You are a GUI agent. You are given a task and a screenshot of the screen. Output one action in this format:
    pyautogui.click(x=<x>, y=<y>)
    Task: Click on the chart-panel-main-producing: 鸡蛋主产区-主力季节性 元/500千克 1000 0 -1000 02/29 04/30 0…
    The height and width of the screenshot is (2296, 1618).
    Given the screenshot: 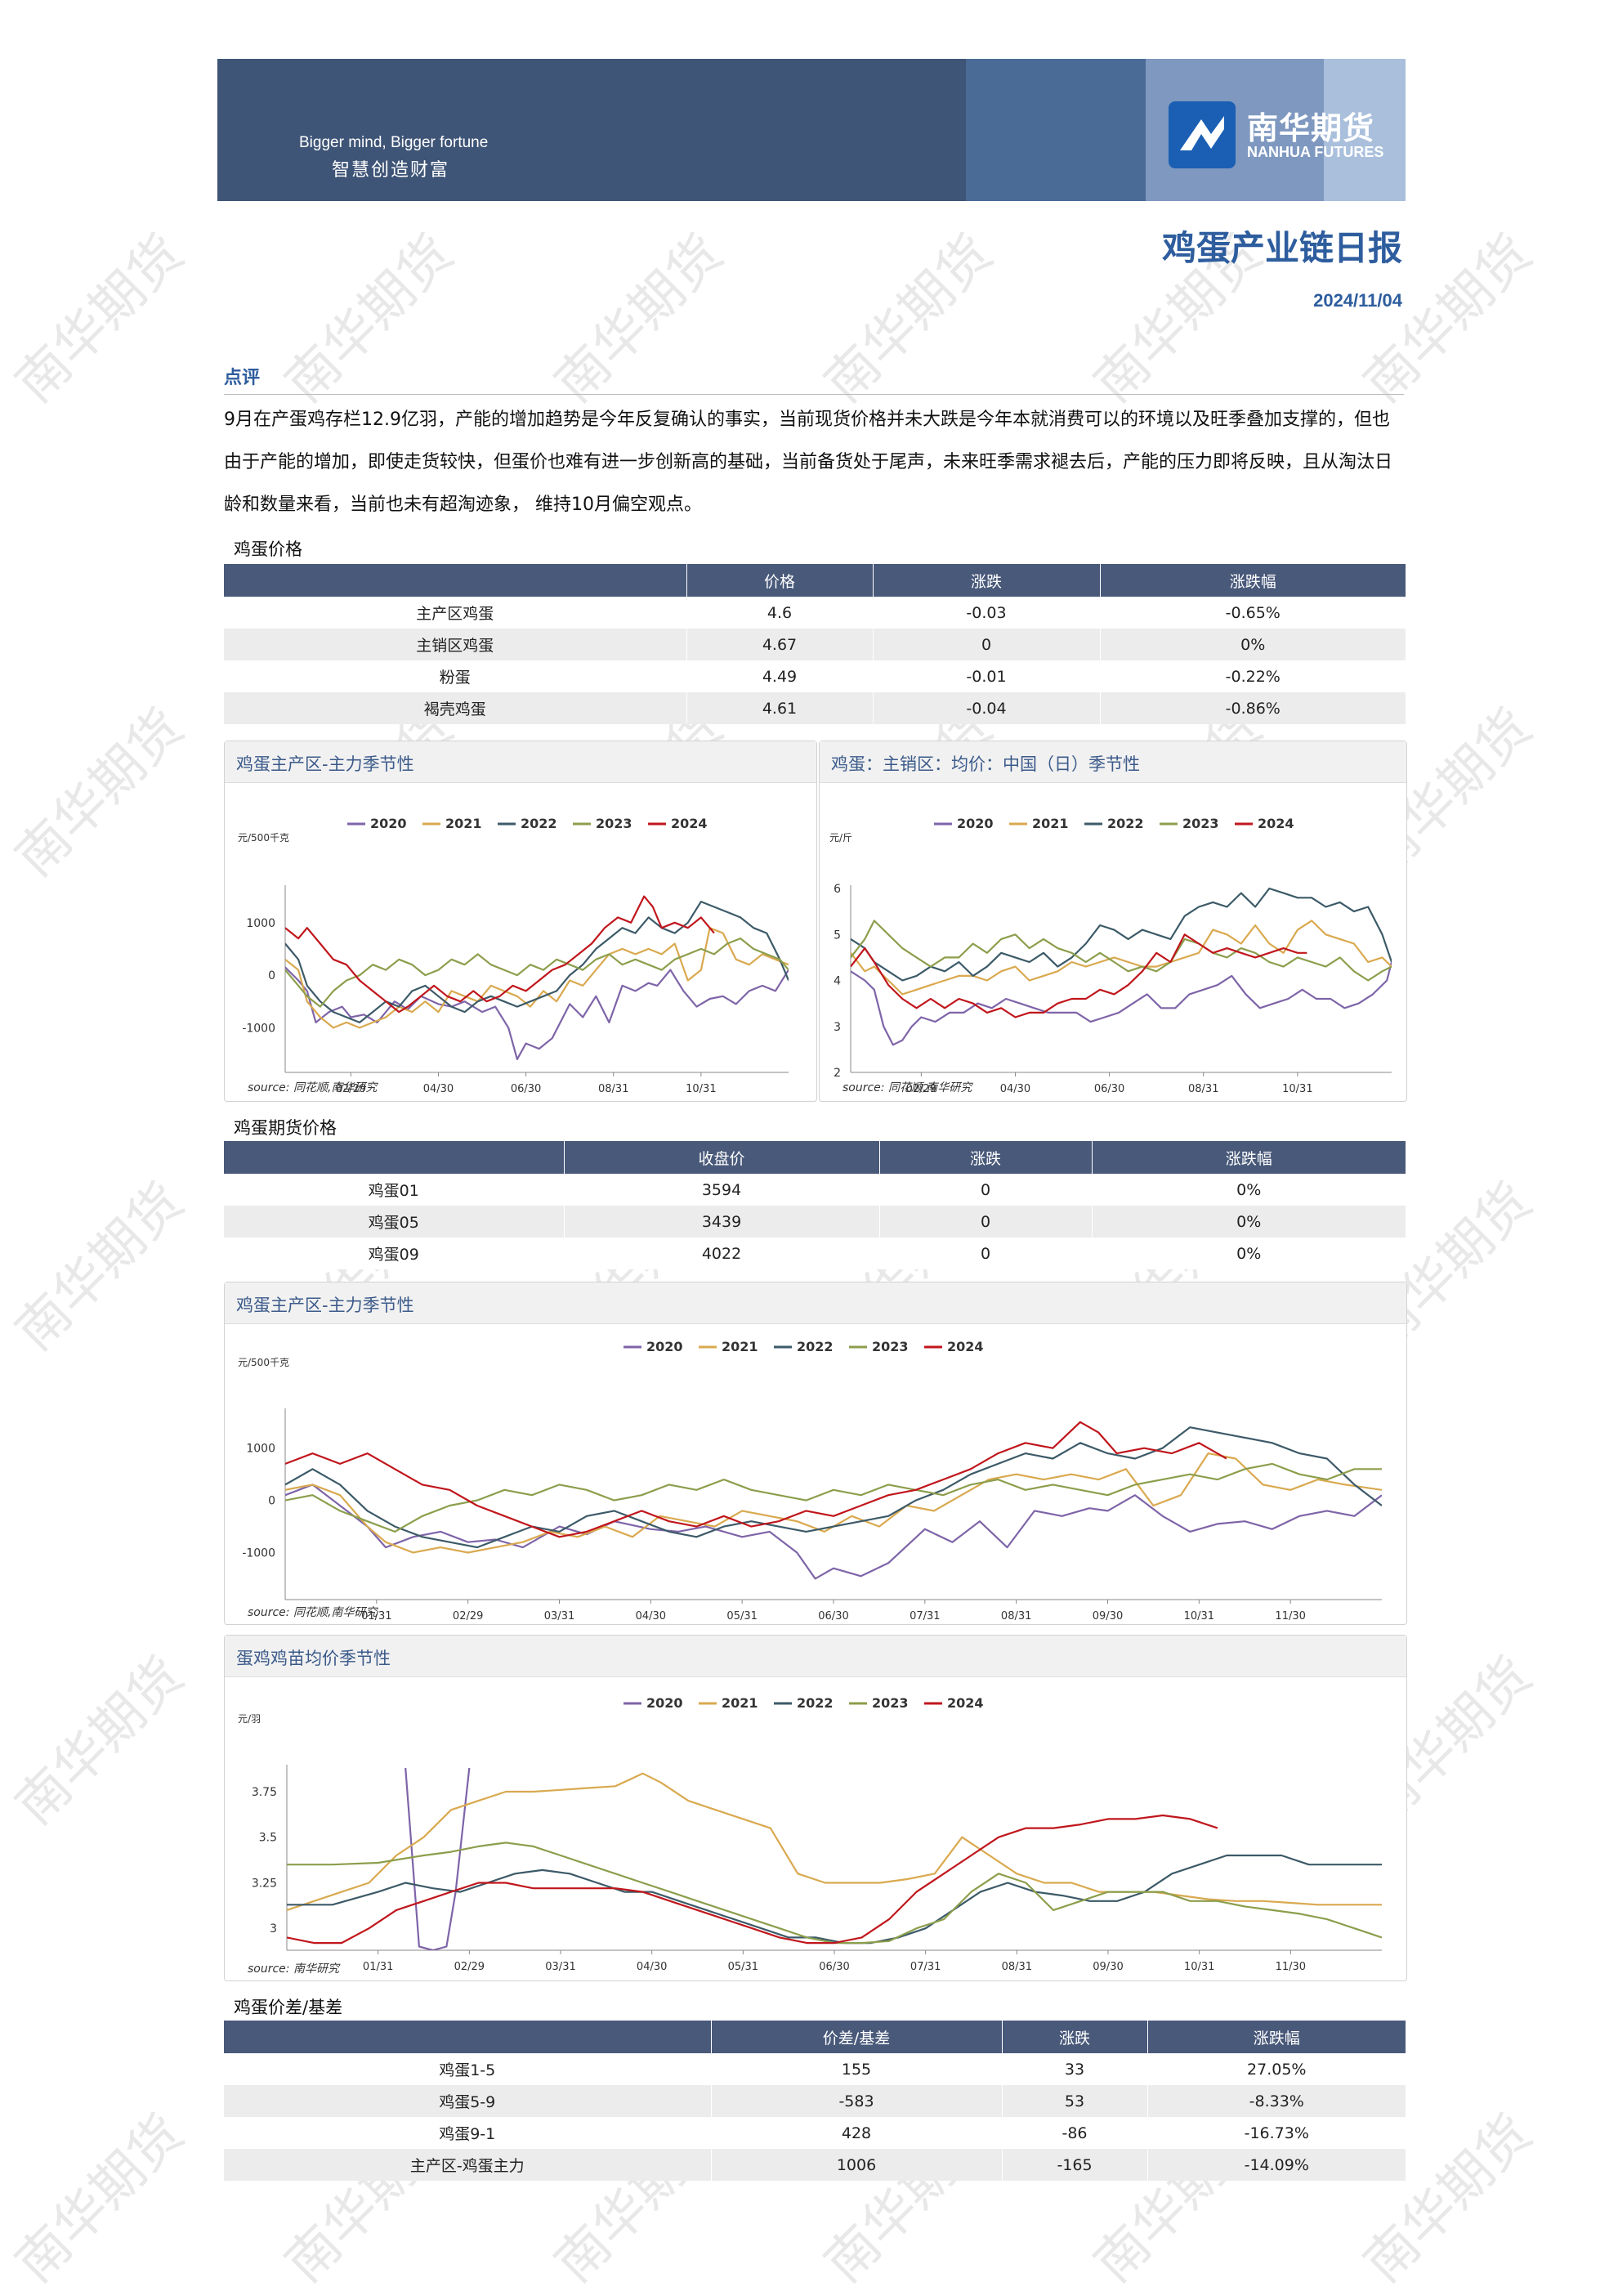 What is the action you would take?
    pyautogui.click(x=520, y=921)
    